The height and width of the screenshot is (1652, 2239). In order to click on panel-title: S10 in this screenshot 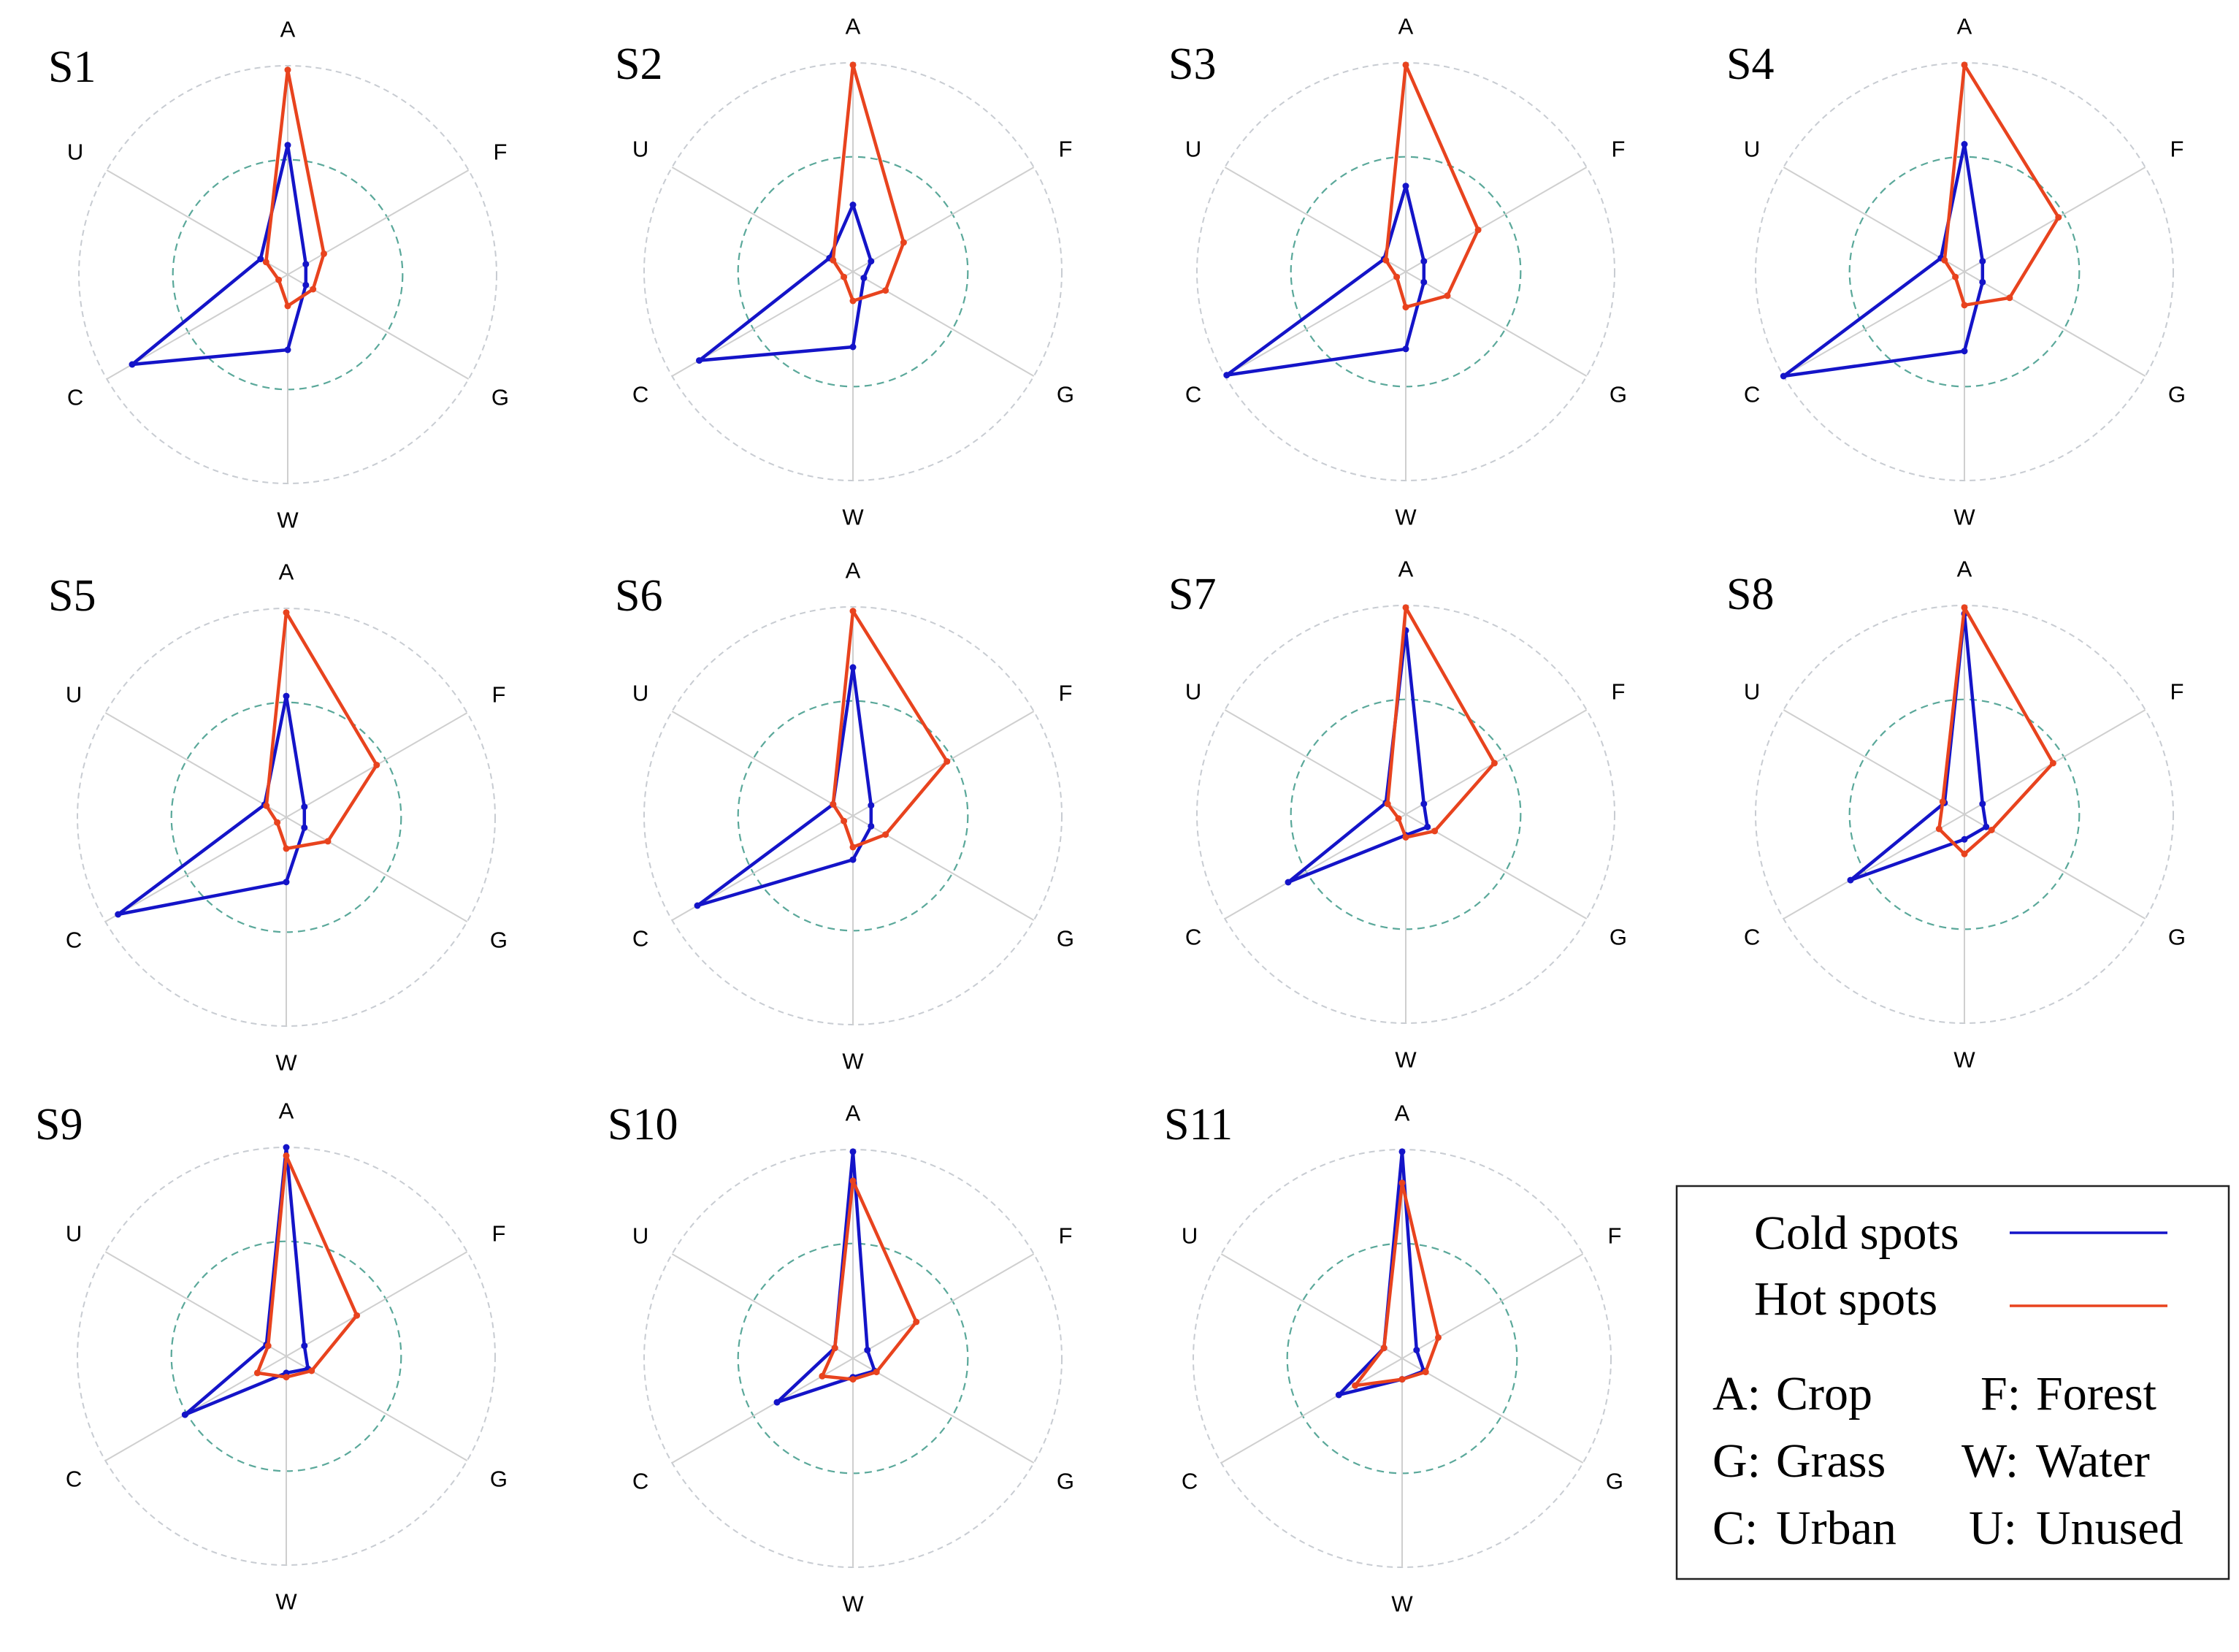, I will do `click(643, 1125)`.